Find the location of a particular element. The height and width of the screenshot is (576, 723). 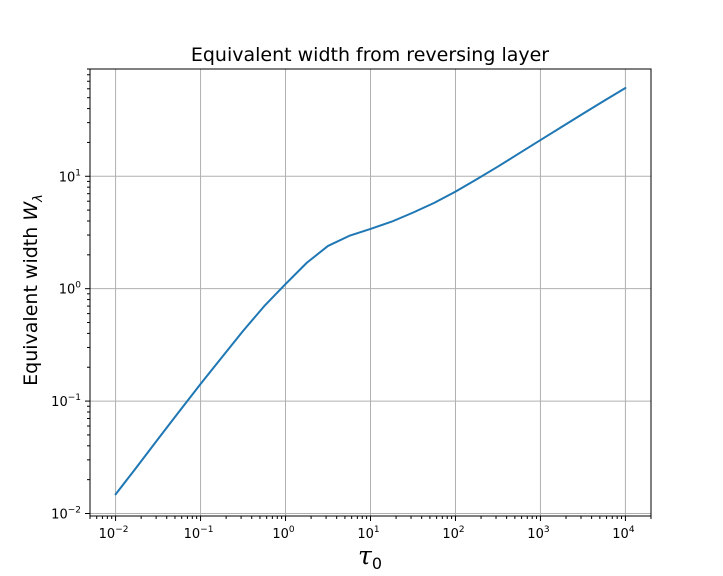

y-tick-label: 10⁻² is located at coordinates (66, 513).